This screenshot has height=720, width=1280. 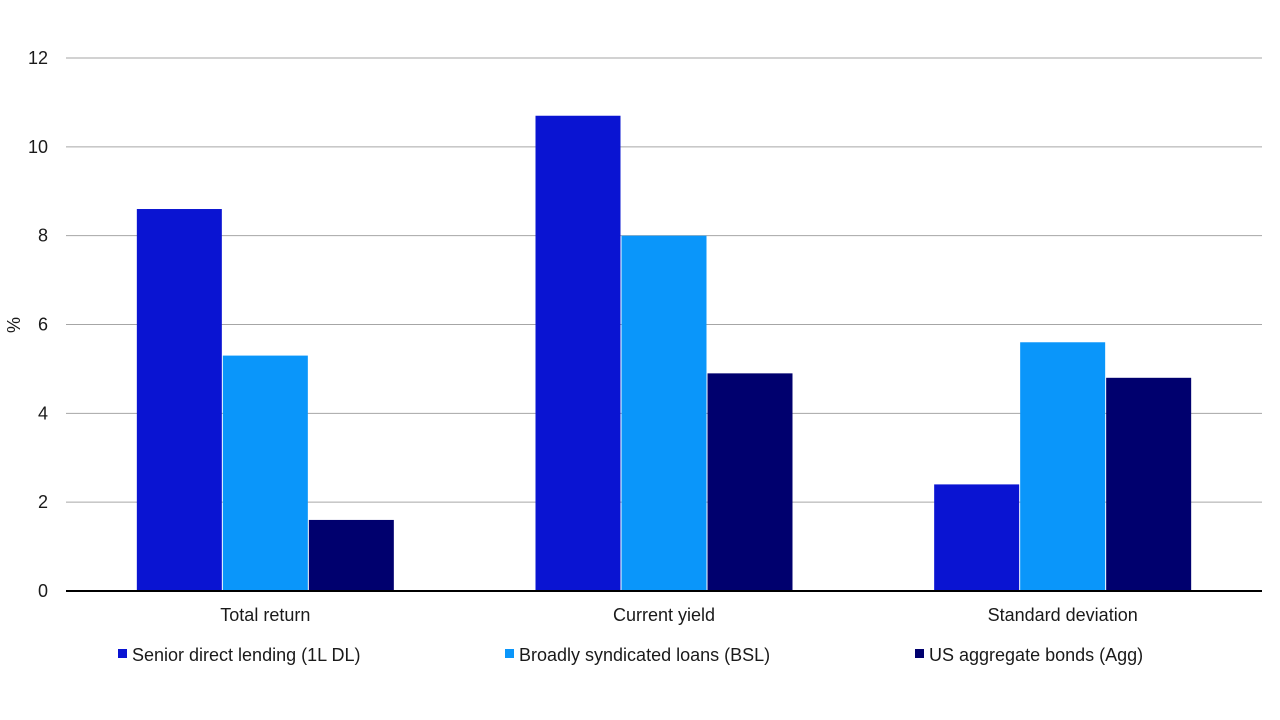 I want to click on category-label: Standard deviation, so click(x=1063, y=615).